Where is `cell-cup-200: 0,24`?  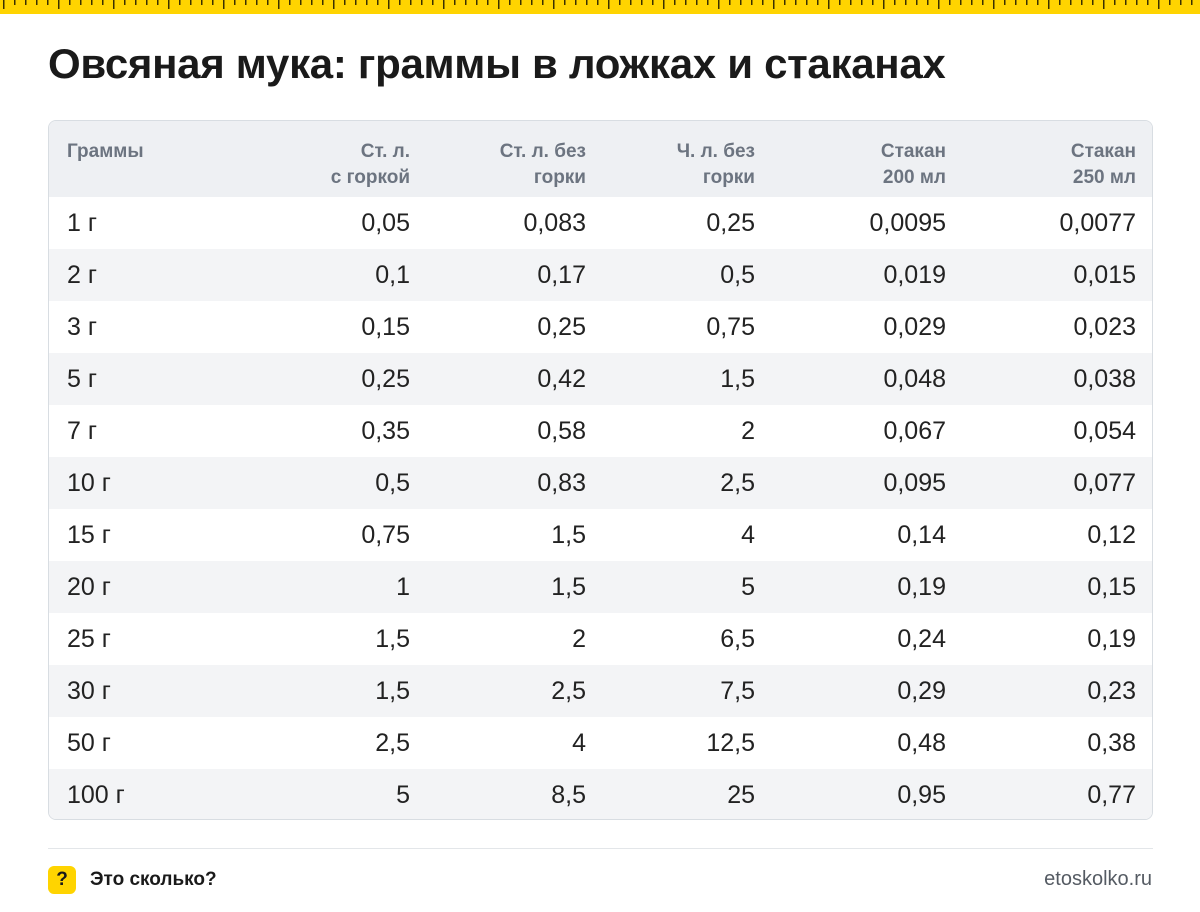 cell-cup-200: 0,24 is located at coordinates (921, 638).